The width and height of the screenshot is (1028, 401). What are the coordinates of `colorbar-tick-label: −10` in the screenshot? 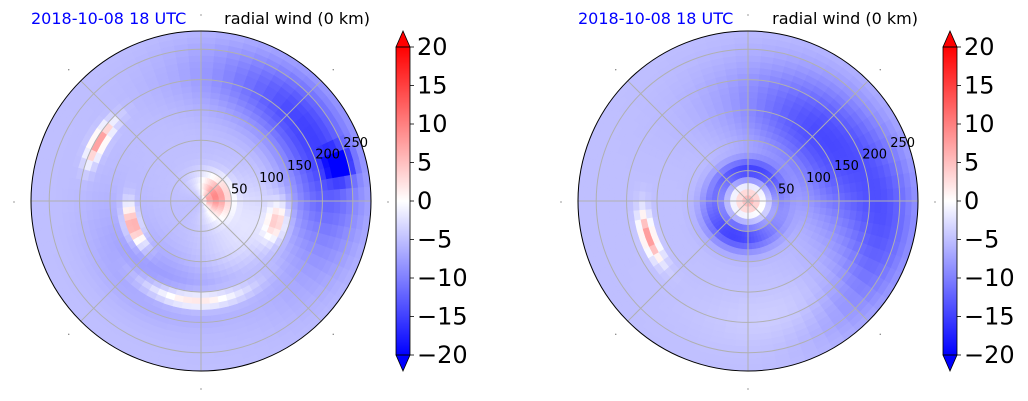 It's located at (989, 278).